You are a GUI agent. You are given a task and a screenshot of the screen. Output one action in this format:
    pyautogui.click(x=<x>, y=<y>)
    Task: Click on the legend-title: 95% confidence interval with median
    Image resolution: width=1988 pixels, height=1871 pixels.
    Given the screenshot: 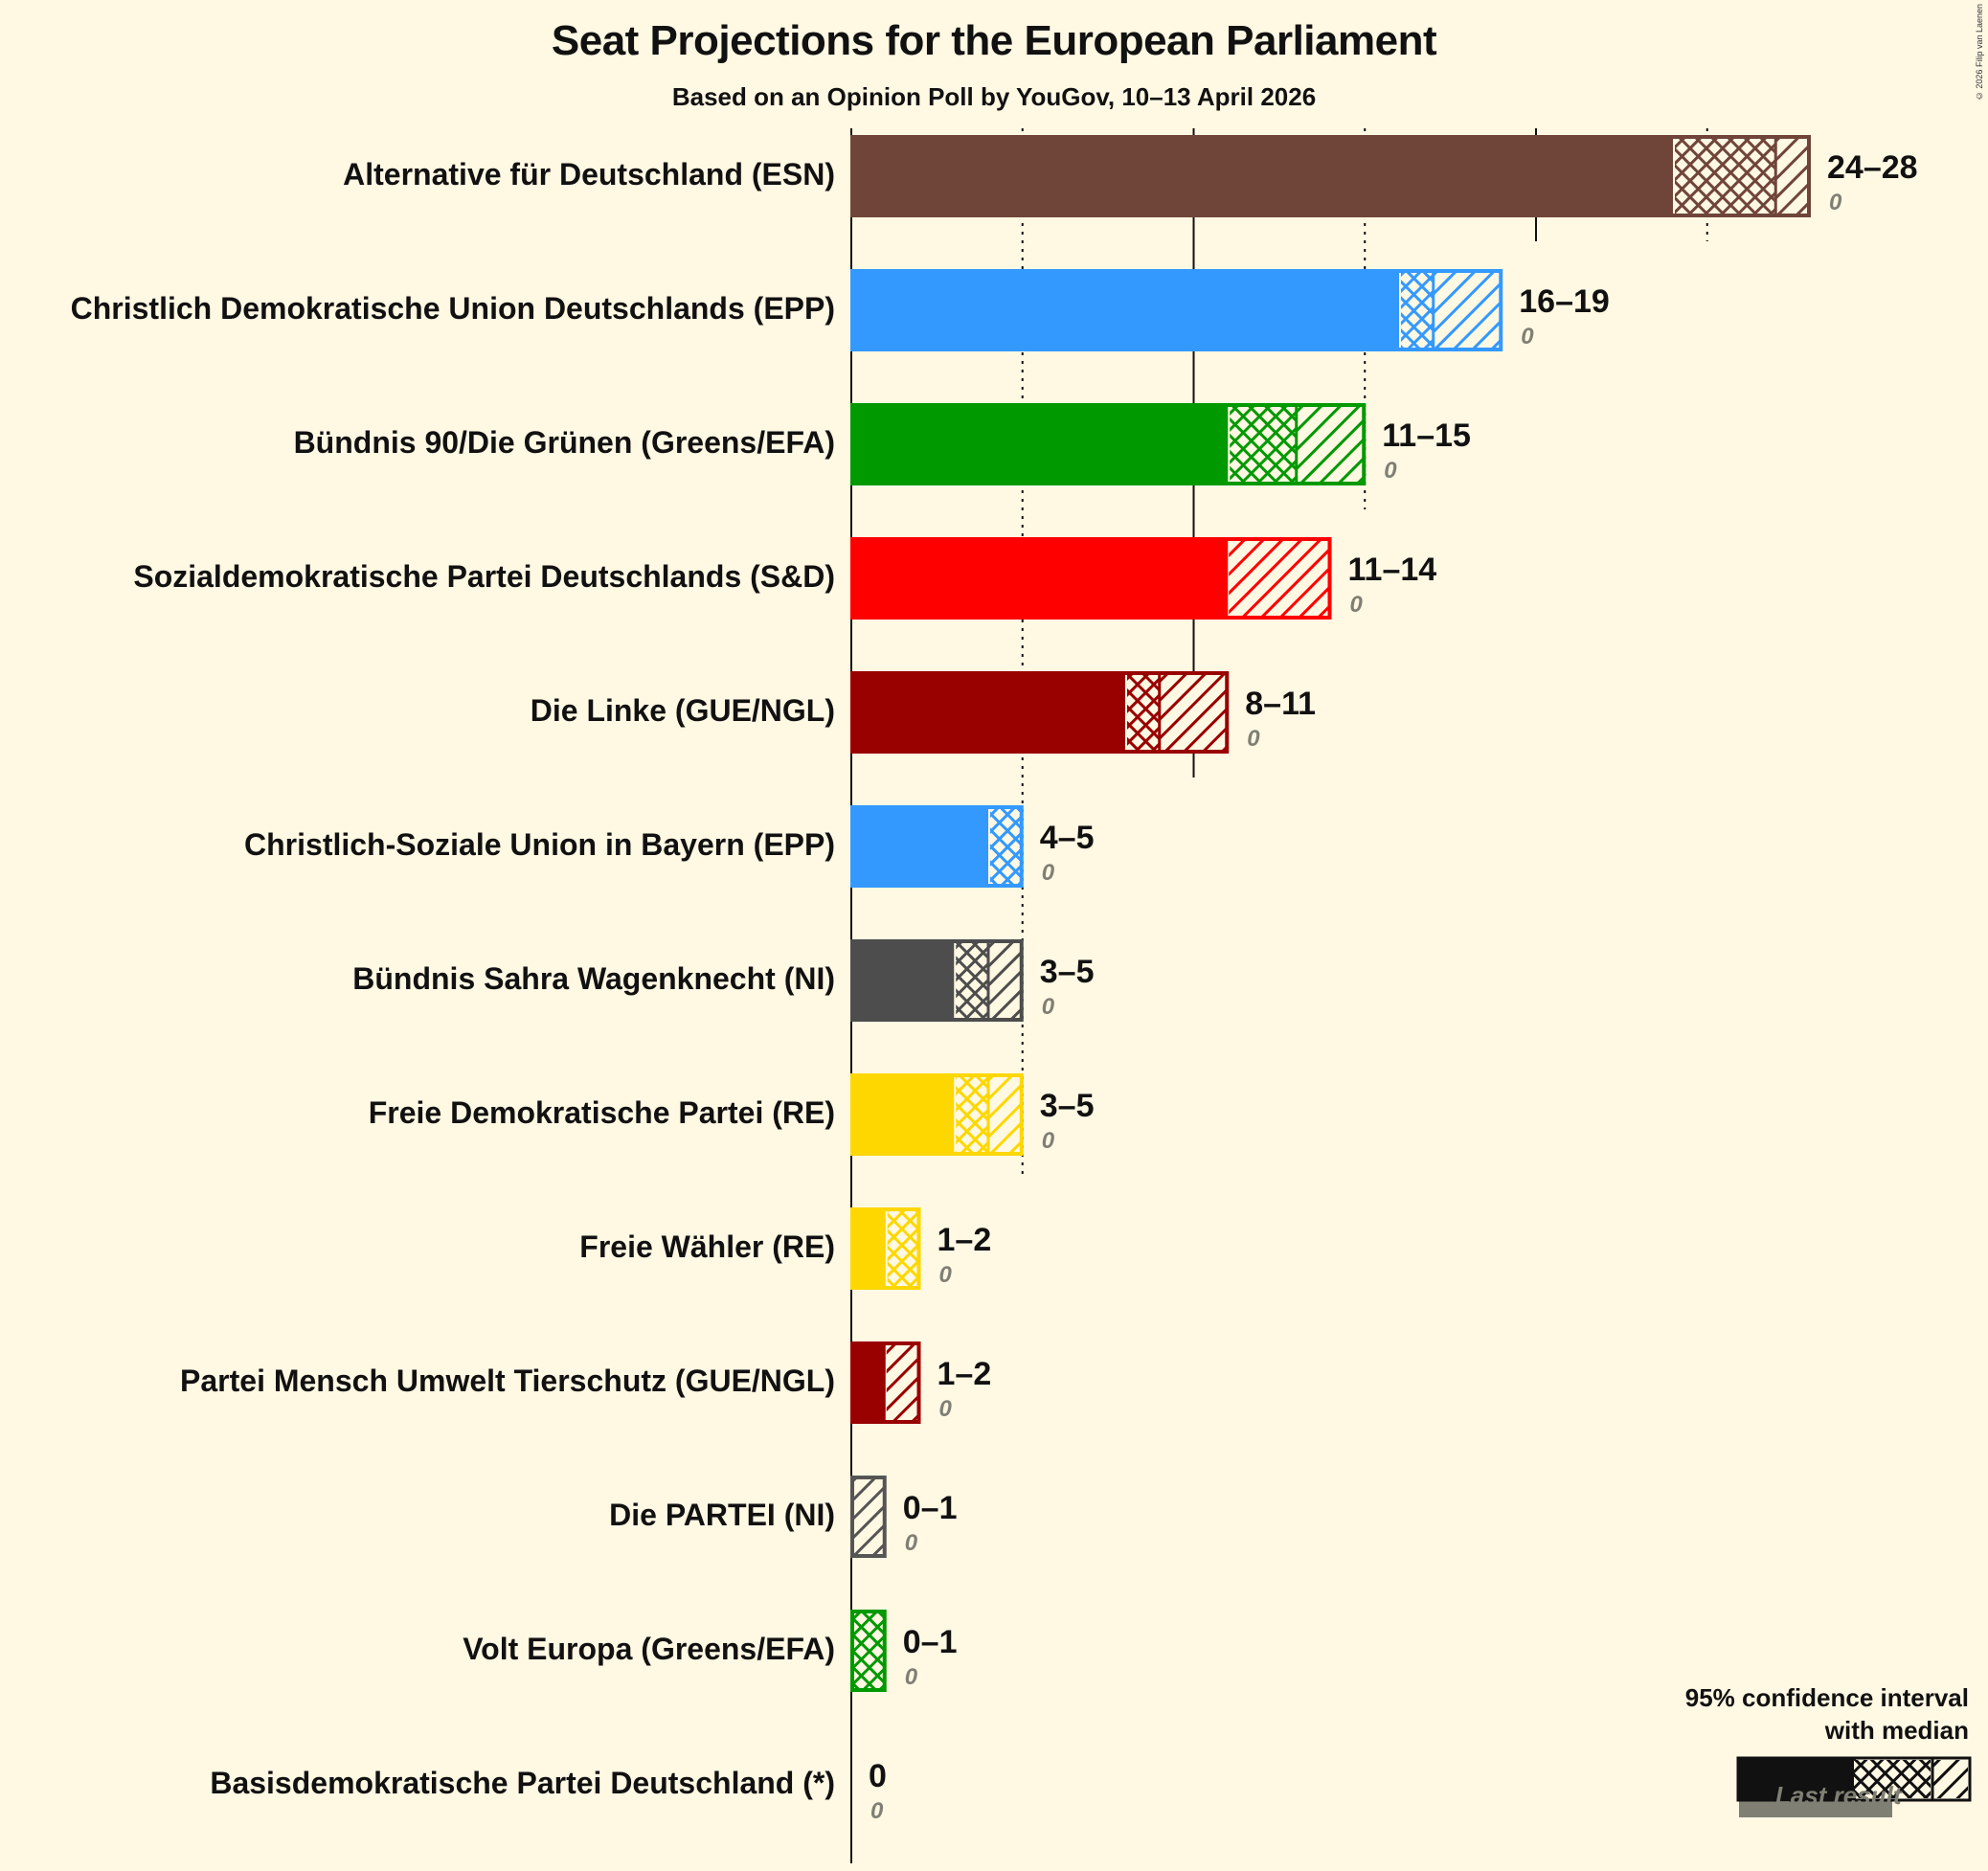 What is the action you would take?
    pyautogui.click(x=1827, y=1714)
    